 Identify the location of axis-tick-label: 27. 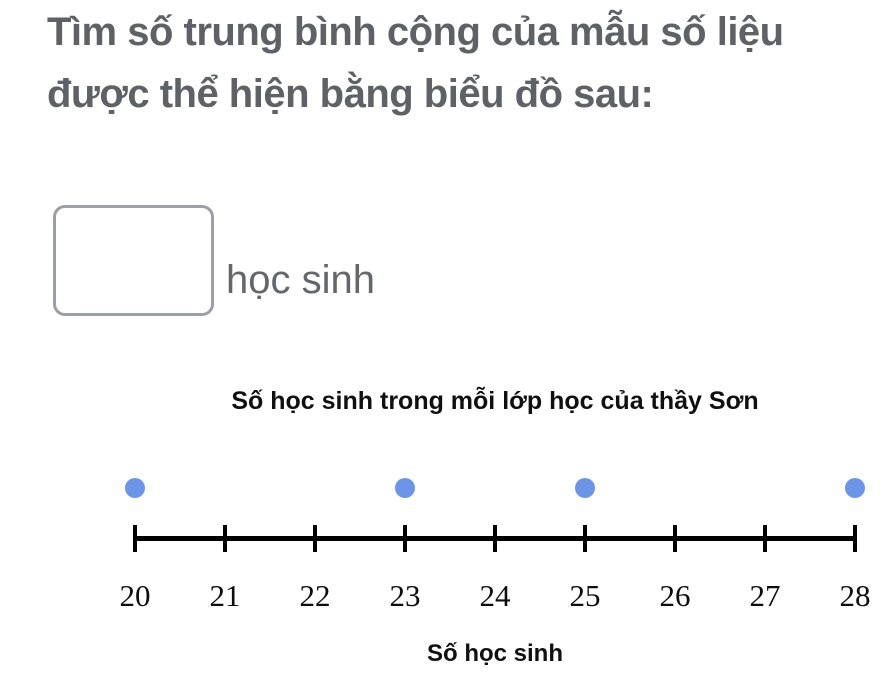
(765, 595).